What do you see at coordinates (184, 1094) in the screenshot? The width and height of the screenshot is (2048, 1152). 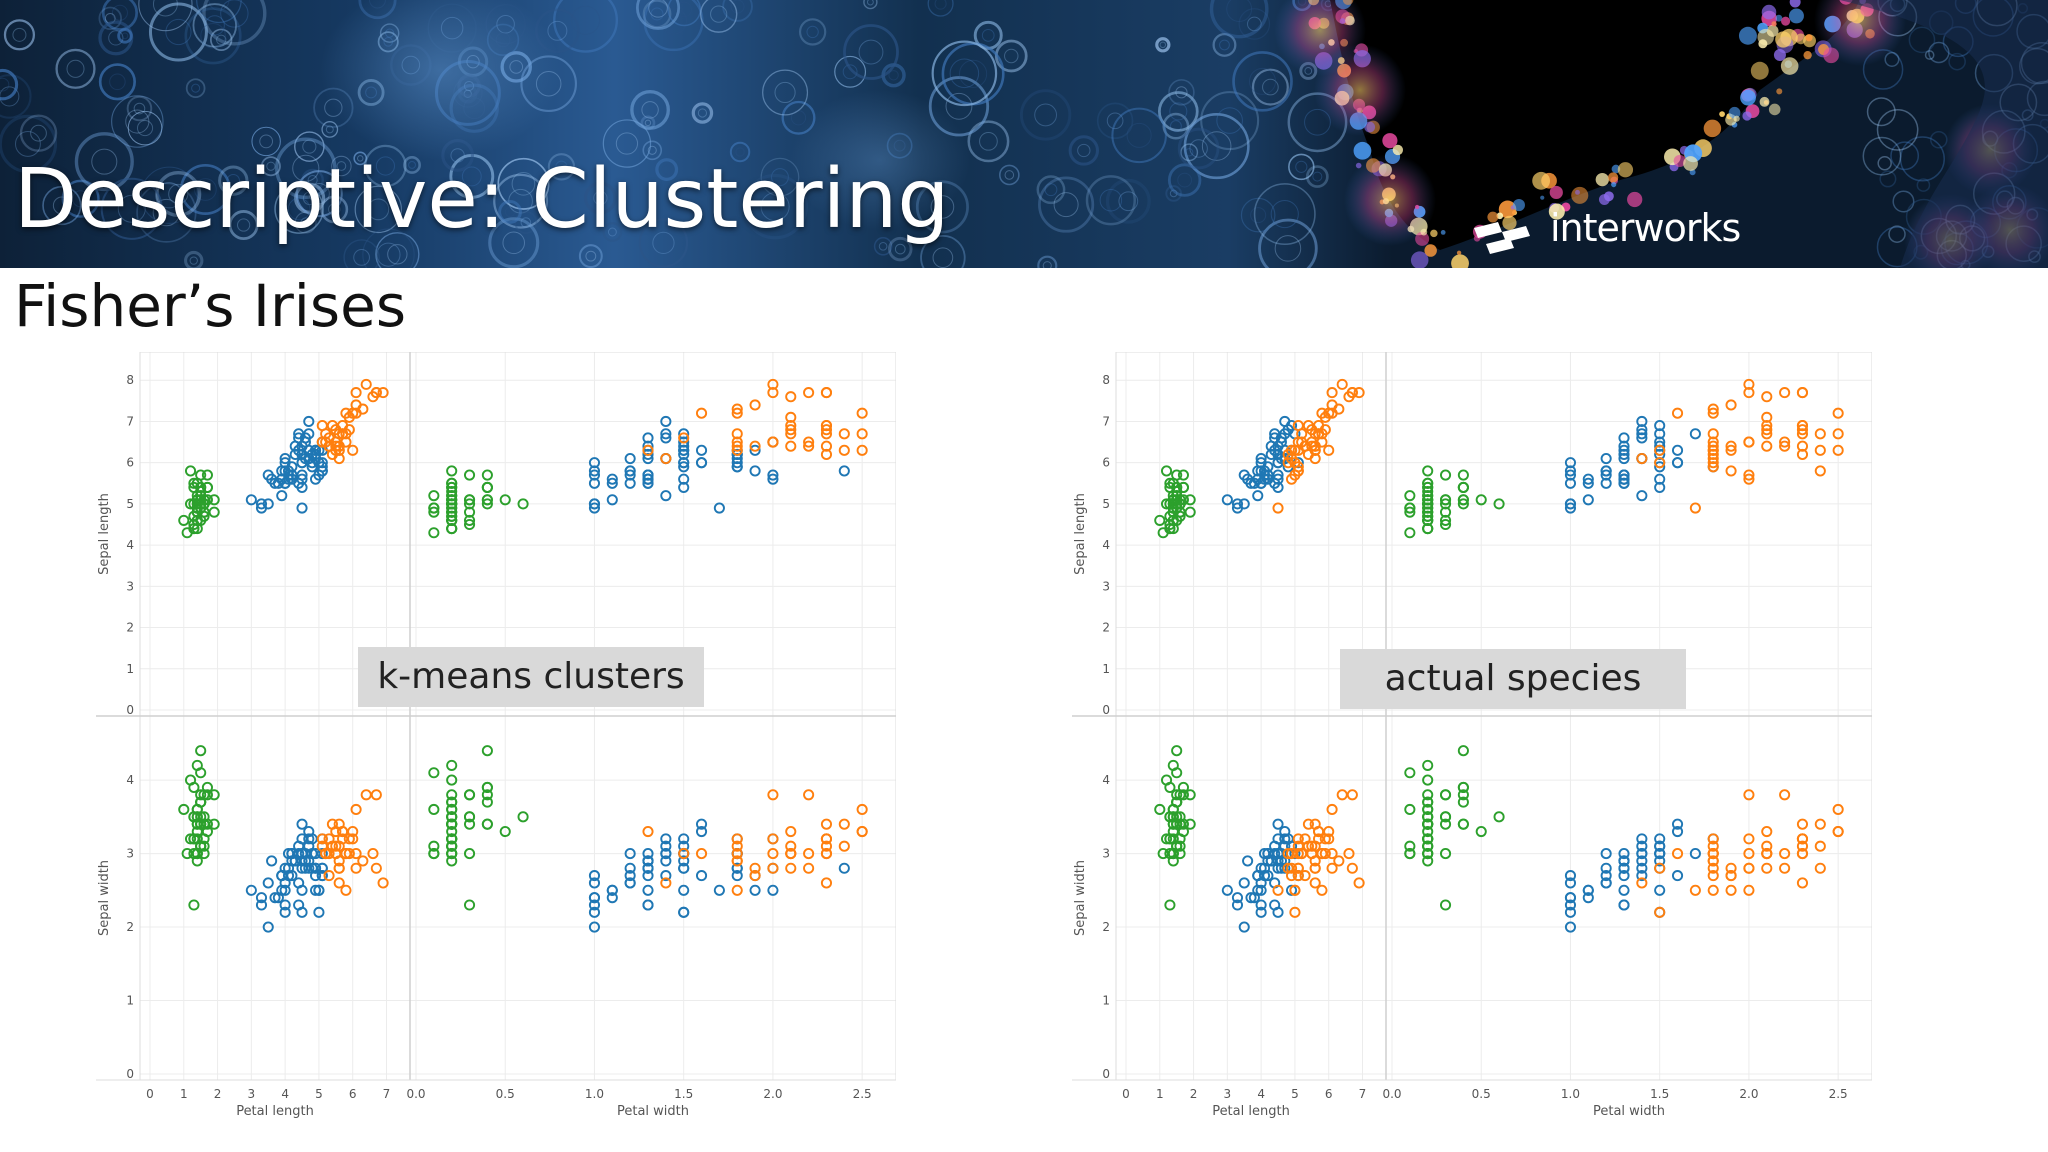 I see `x-tick-label: 1` at bounding box center [184, 1094].